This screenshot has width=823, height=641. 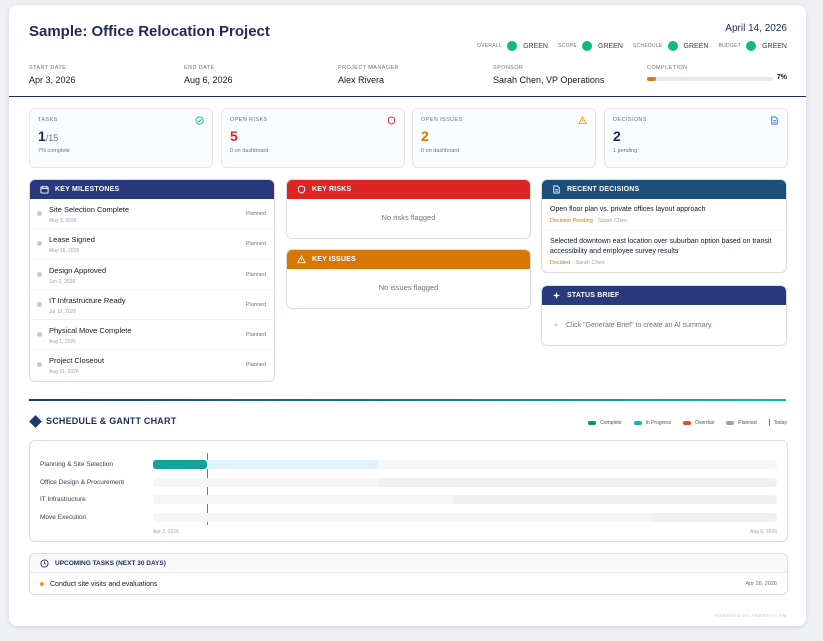 I want to click on upcoming-tasks-title: UPCOMING TASKS (NEXT 30 DAYS), so click(x=110, y=563).